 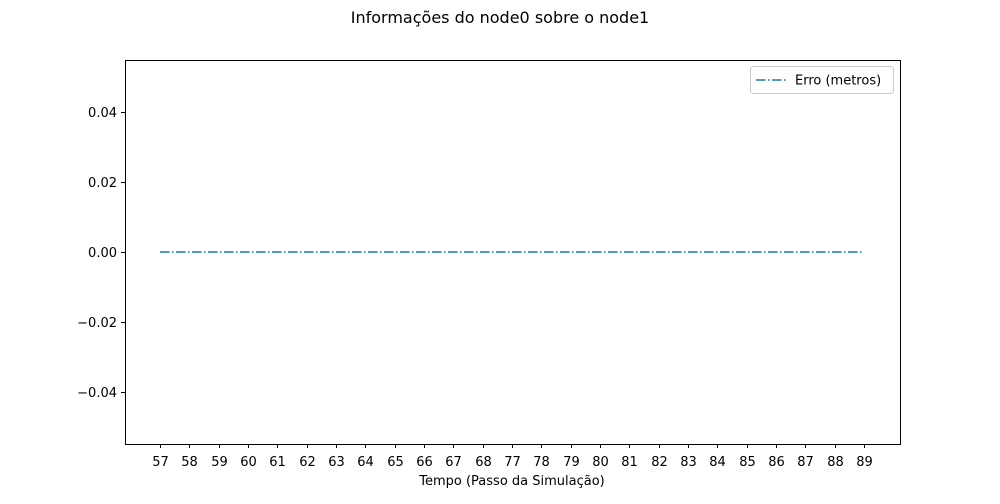 I want to click on y-tick-label: 0.04, so click(x=102, y=113).